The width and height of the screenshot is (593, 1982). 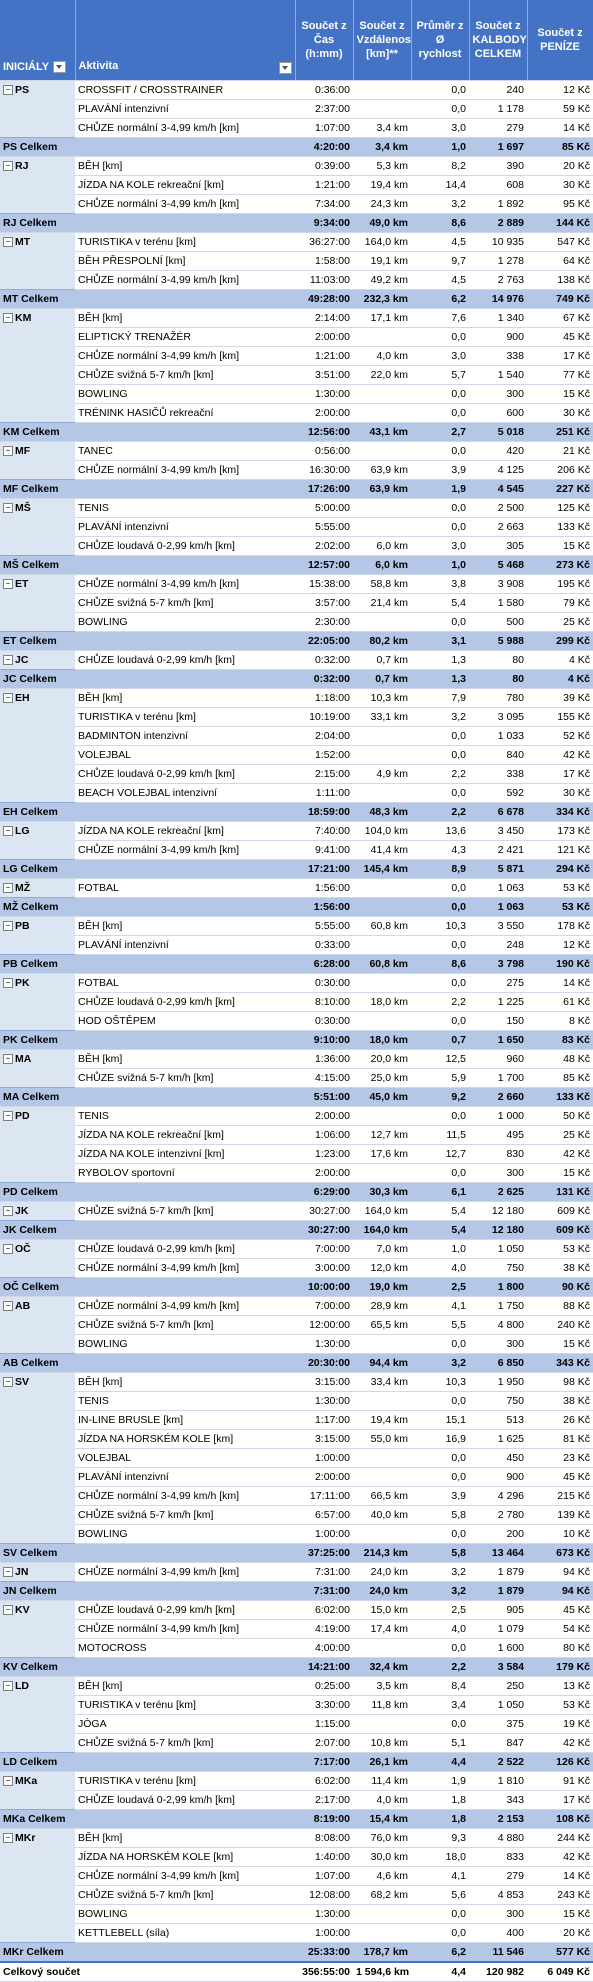 What do you see at coordinates (382, 1439) in the screenshot?
I see `distance-cell: 55,0 km` at bounding box center [382, 1439].